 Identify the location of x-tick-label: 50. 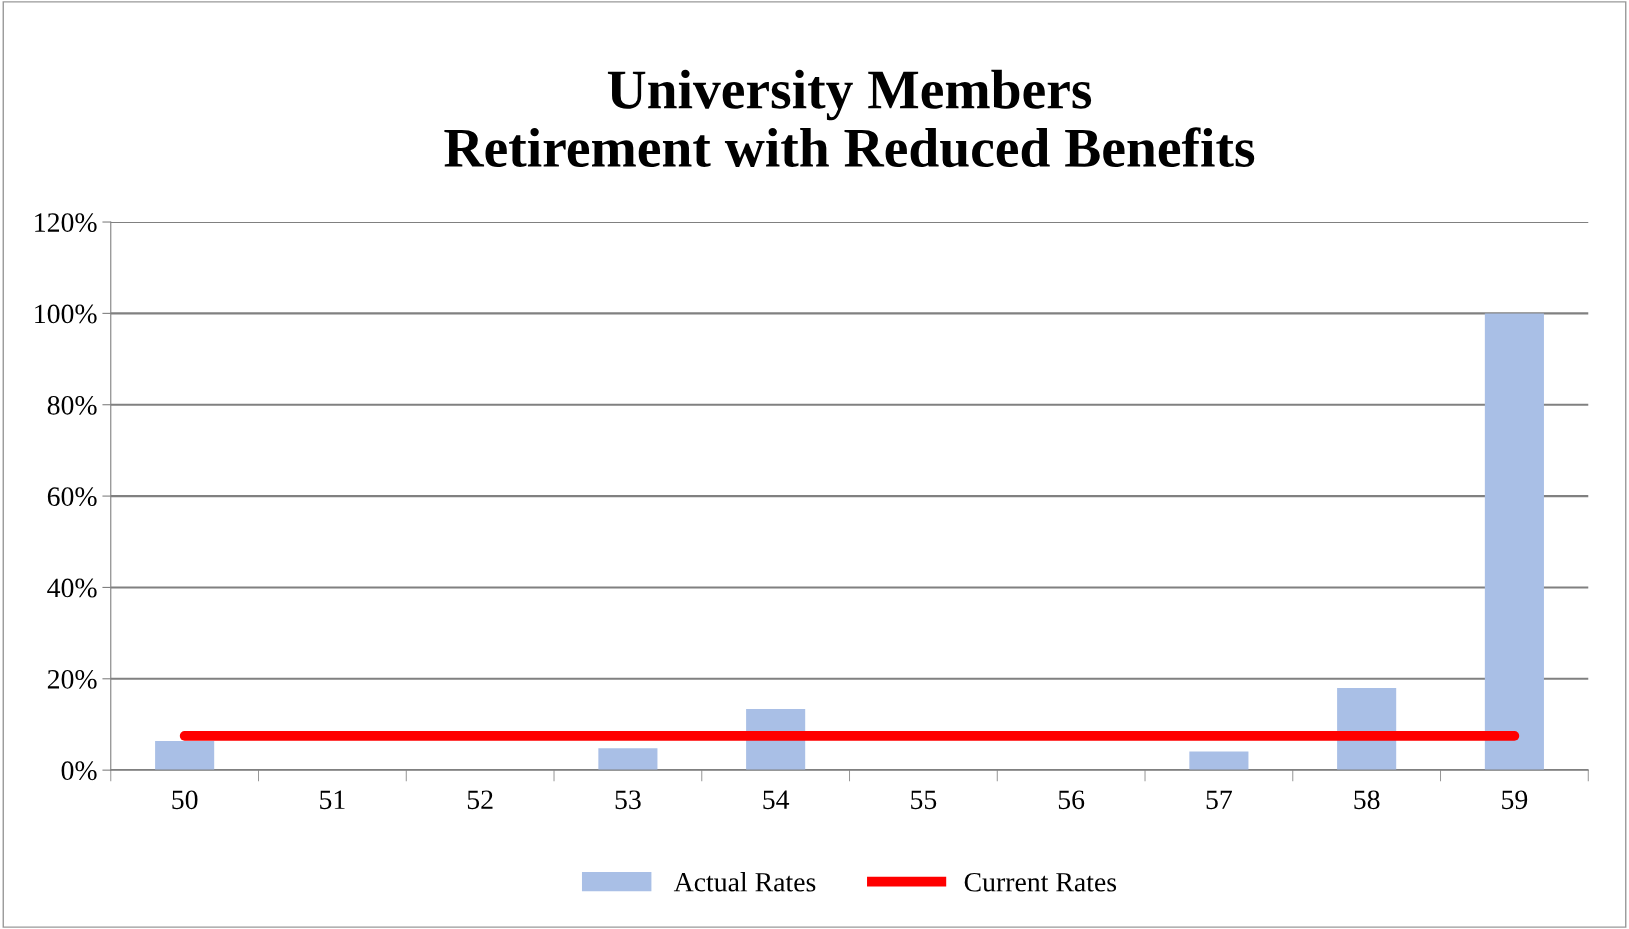
(185, 800).